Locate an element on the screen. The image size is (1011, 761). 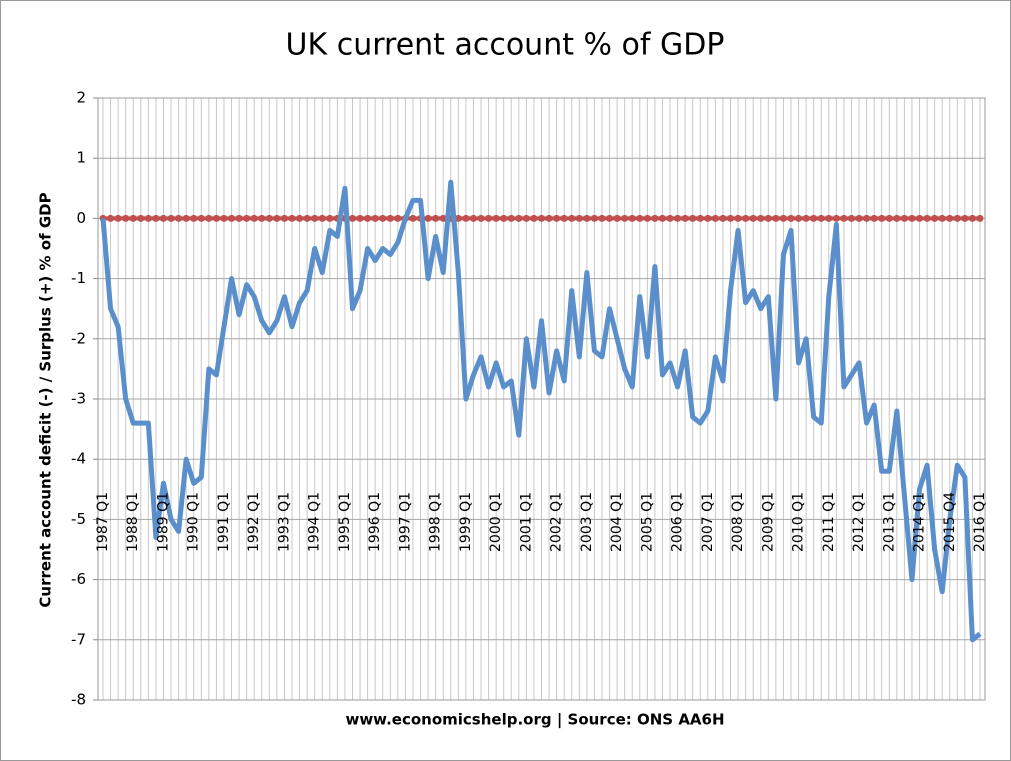
x-tick-label: 2004 Q1 is located at coordinates (617, 522).